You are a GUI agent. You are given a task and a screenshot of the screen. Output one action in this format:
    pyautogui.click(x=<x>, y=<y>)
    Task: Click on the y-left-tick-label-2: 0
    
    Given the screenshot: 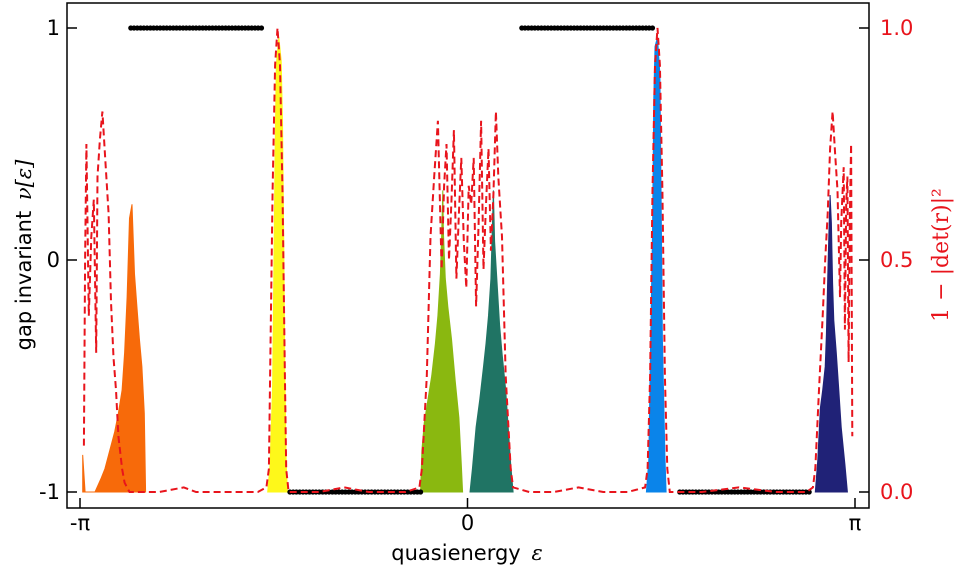 What is the action you would take?
    pyautogui.click(x=53, y=260)
    